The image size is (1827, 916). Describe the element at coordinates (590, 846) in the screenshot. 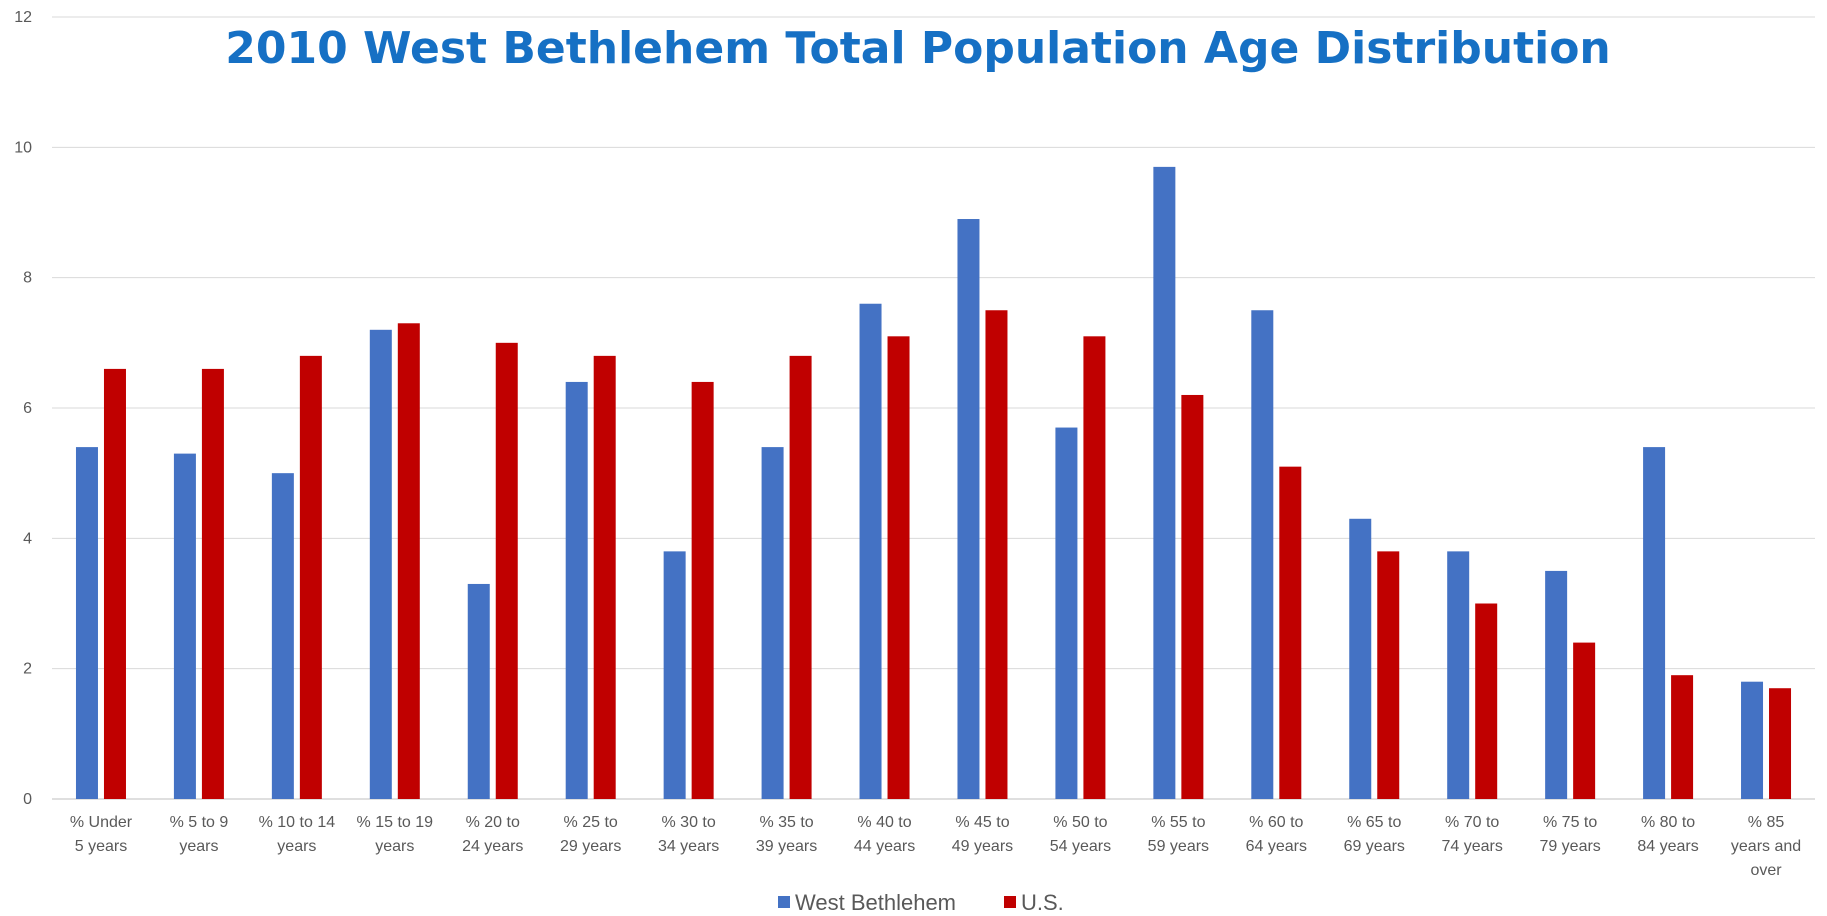

I see `x-tick-label: 29 years` at that location.